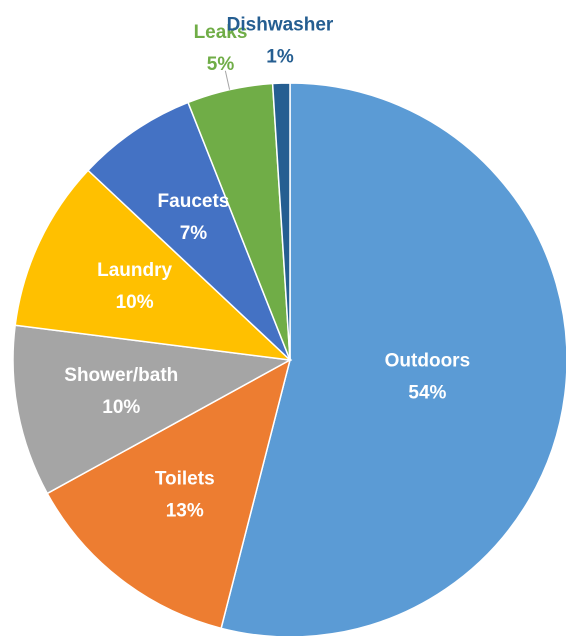 This screenshot has width=566, height=636. Describe the element at coordinates (134, 270) in the screenshot. I see `slice-label: Laundry` at that location.